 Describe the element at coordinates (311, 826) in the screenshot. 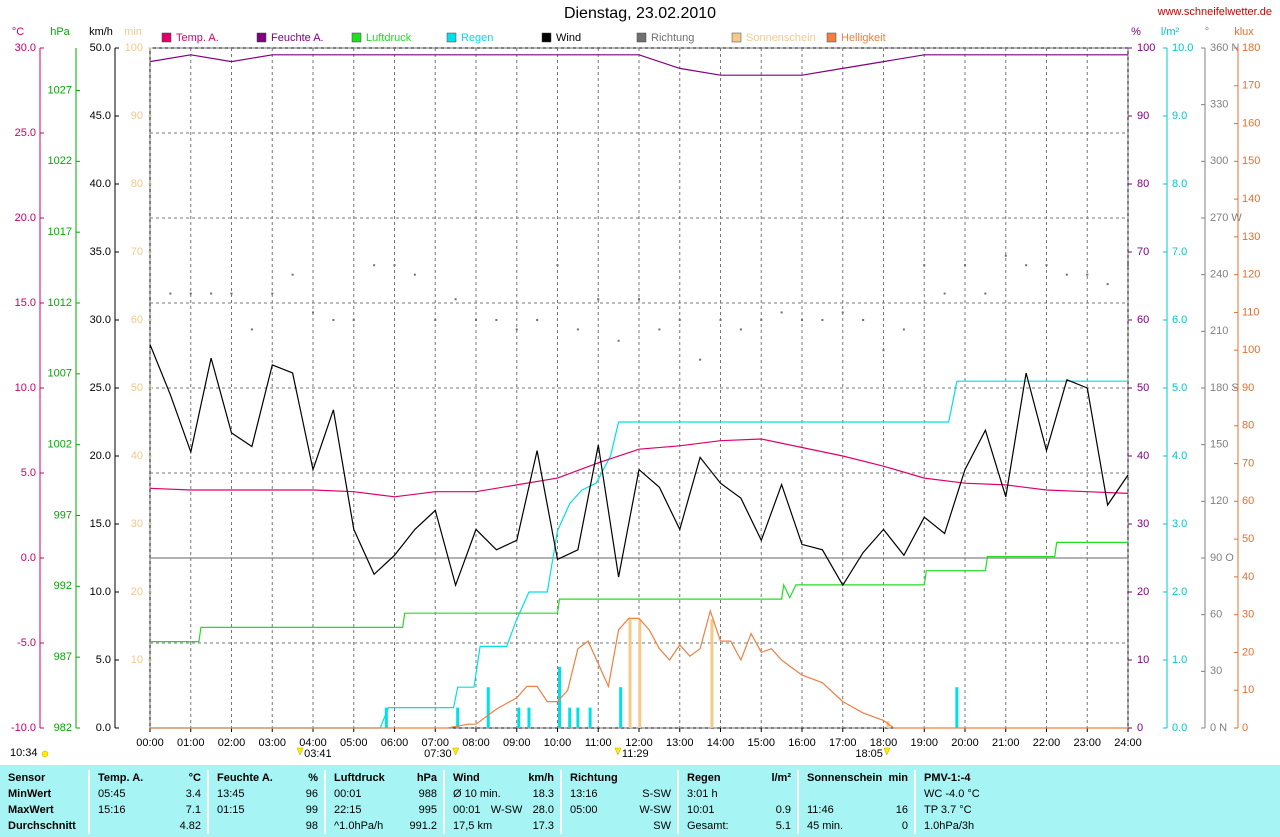

I see `cell-text: 98` at that location.